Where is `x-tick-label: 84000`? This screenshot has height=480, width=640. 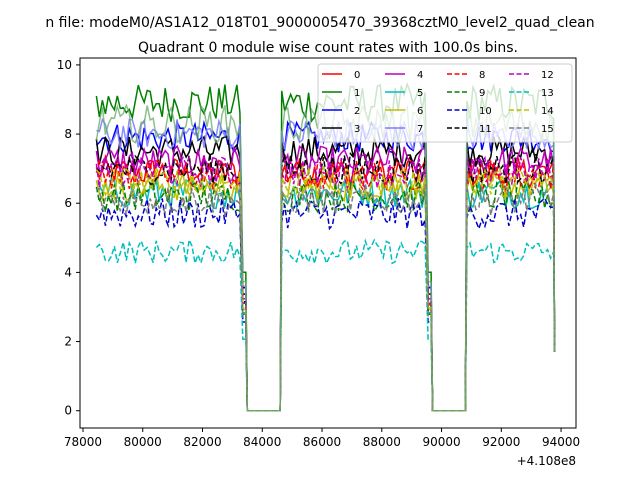 x-tick-label: 84000 is located at coordinates (262, 442).